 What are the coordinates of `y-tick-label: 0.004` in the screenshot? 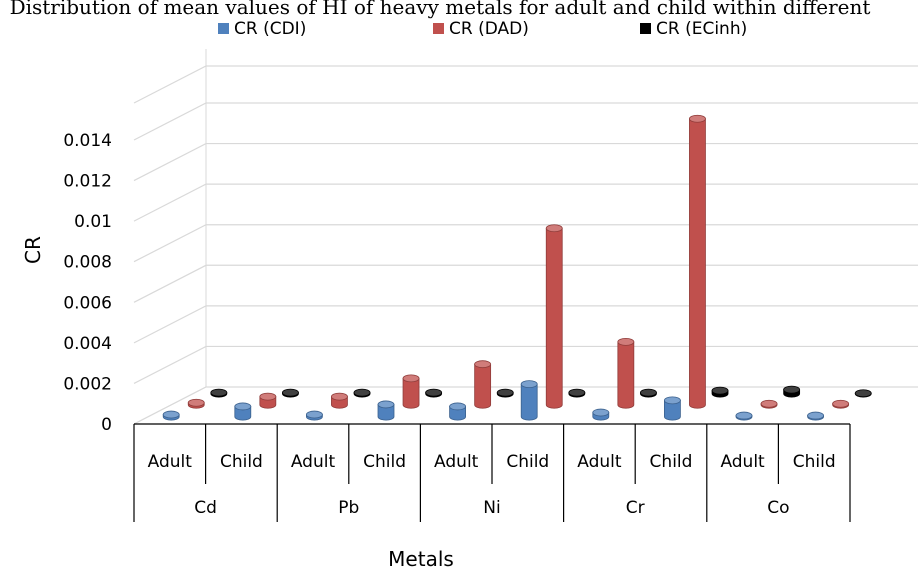 It's located at (87, 344).